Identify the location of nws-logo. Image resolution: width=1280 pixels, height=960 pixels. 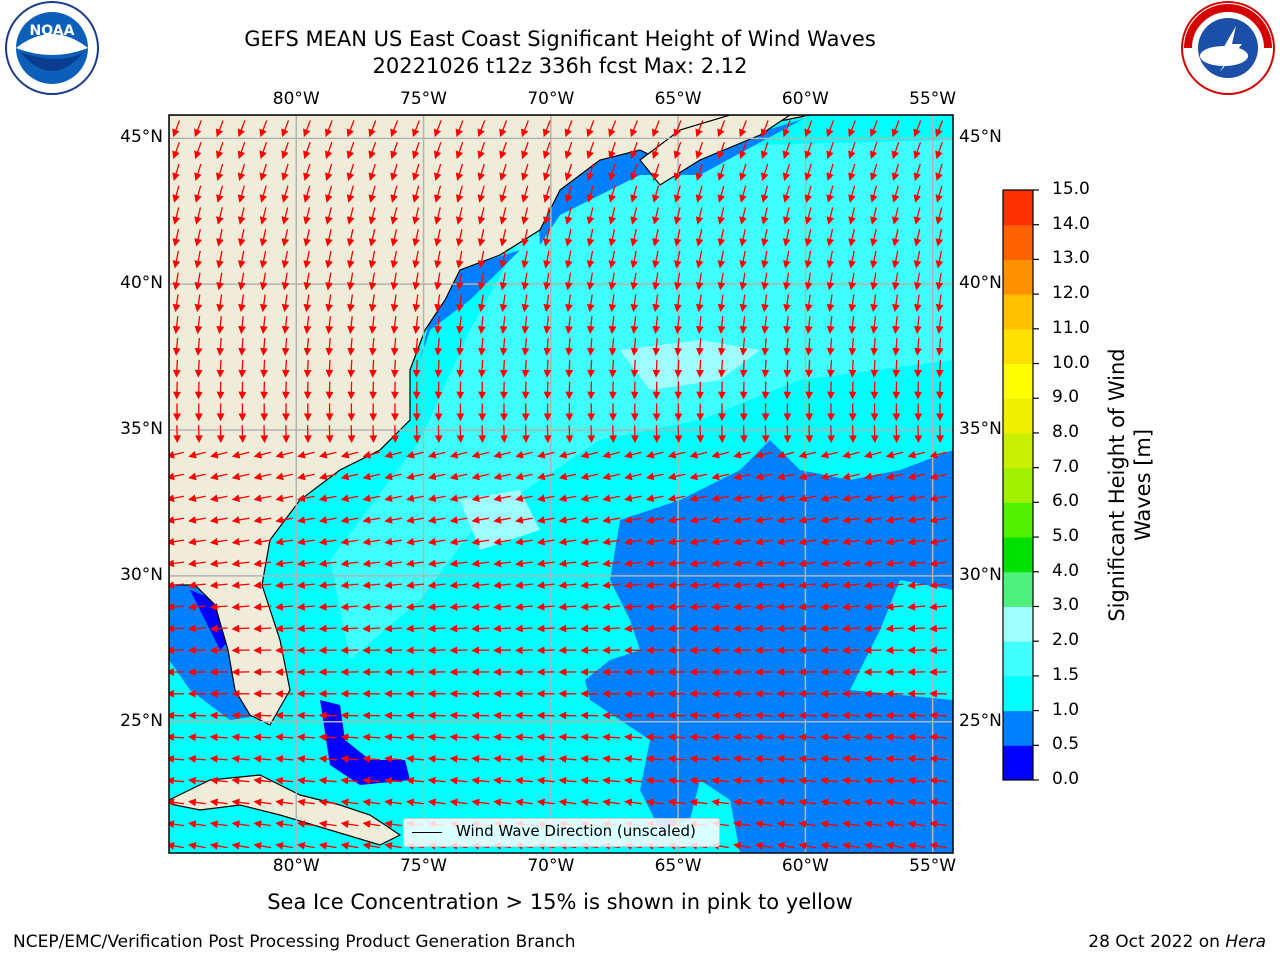
(1228, 48).